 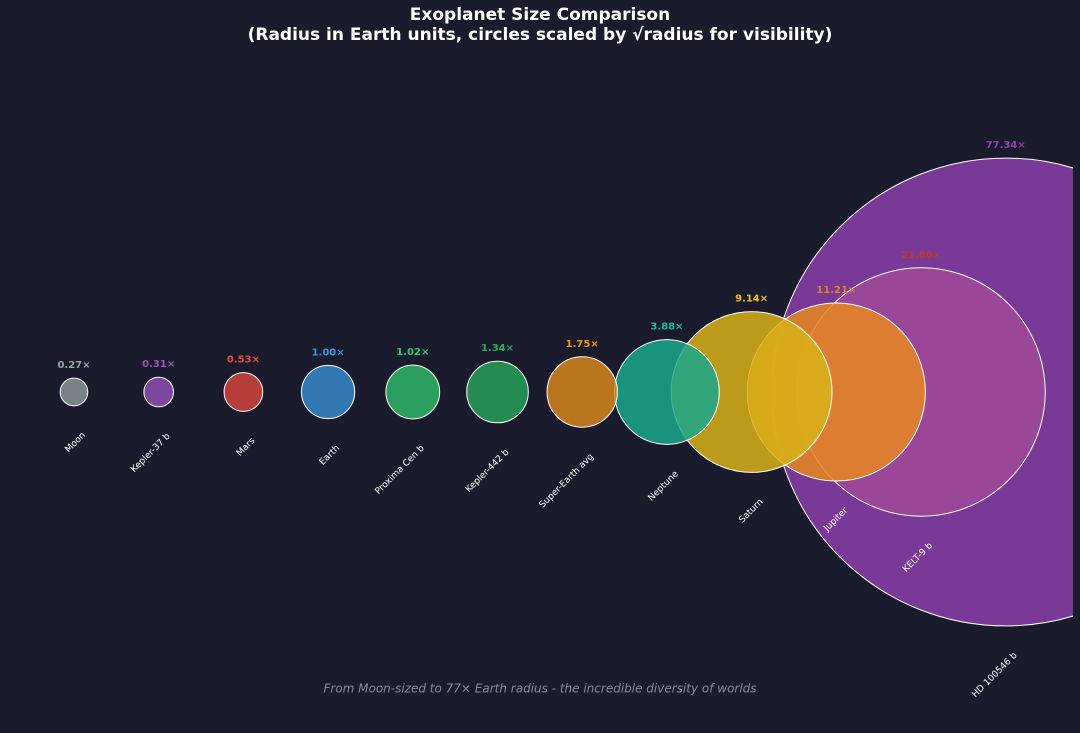 I want to click on value-label: 0.31×, so click(x=158, y=364).